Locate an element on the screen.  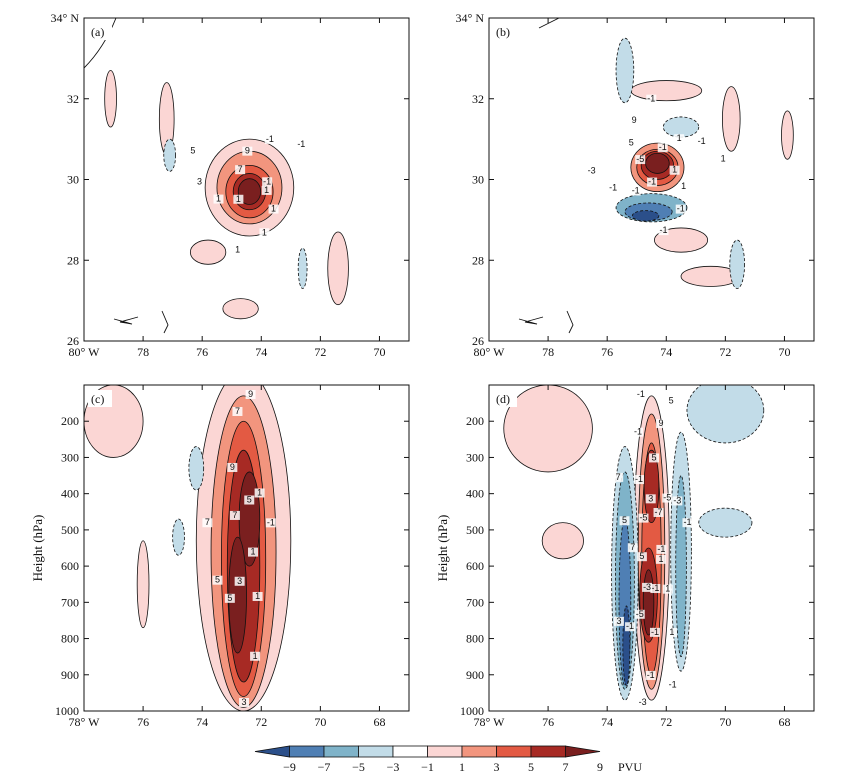
panel-label: (c) is located at coordinates (100, 398).